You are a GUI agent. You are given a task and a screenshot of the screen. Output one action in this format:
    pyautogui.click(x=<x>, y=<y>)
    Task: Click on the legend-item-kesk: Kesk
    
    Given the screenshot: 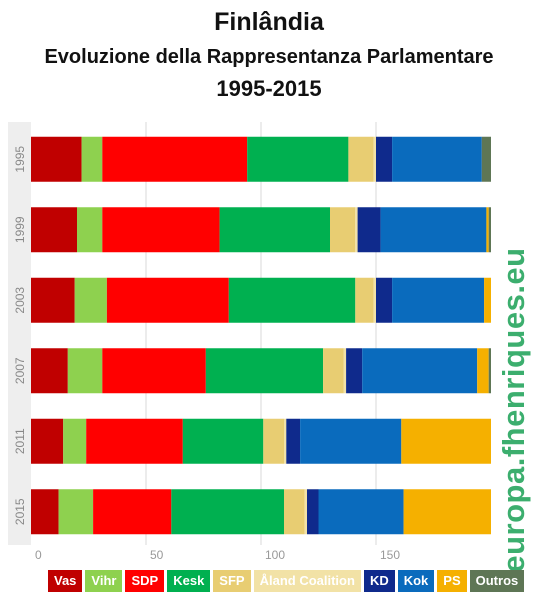 What is the action you would take?
    pyautogui.click(x=189, y=581)
    